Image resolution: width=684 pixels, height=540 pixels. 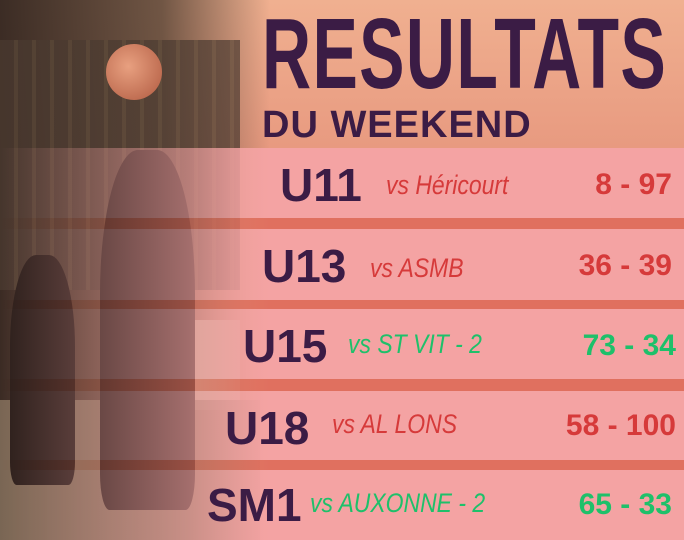 I want to click on opponent-label: vs AL LONS, so click(x=395, y=424).